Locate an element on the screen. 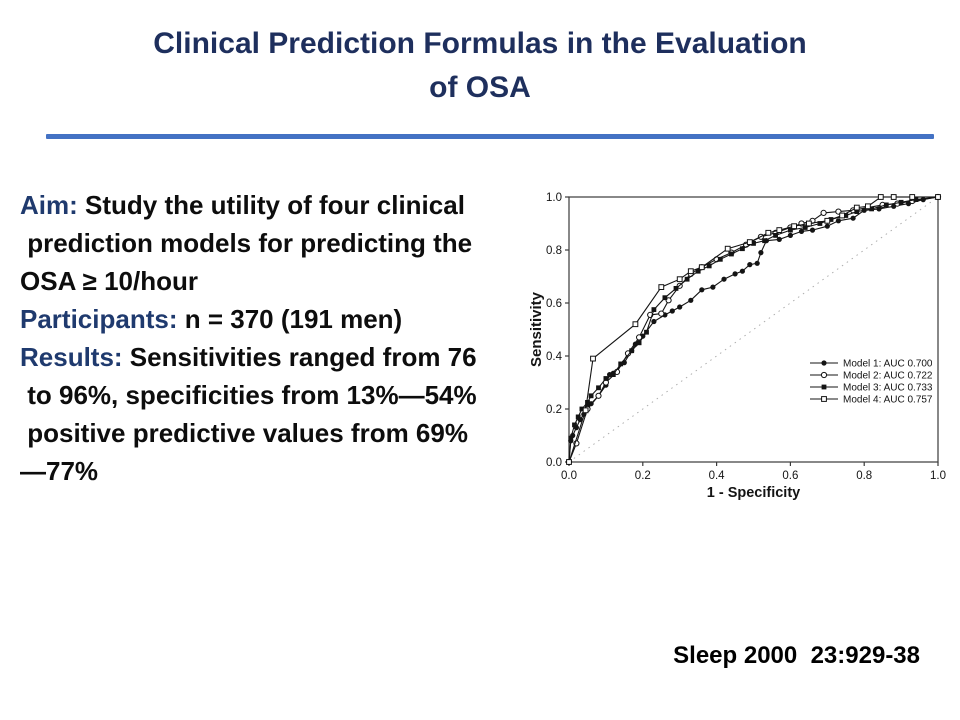 Image resolution: width=960 pixels, height=720 pixels. svg-text: Model 1: AUC 0.700 is located at coordinates (888, 364).